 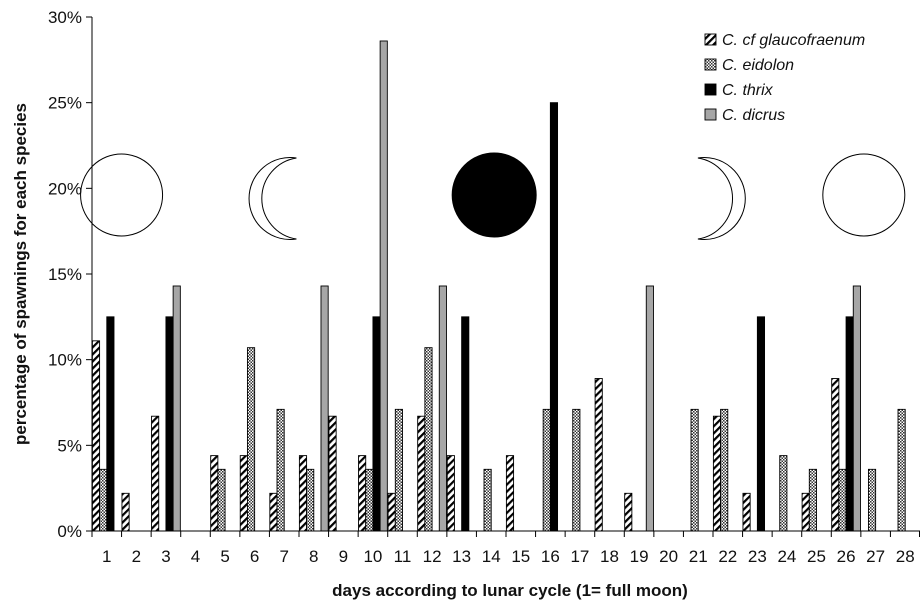 What do you see at coordinates (195, 556) in the screenshot?
I see `x-tick-label: 4` at bounding box center [195, 556].